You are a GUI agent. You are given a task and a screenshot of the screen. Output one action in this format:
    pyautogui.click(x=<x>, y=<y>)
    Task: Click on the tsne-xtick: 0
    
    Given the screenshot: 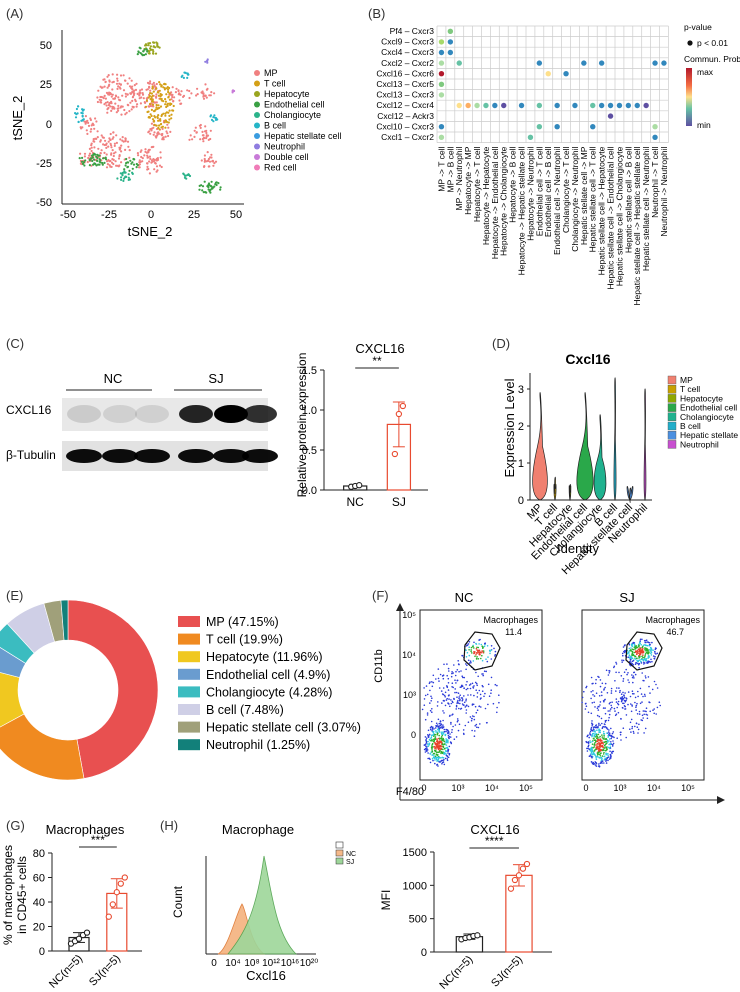 What is the action you would take?
    pyautogui.click(x=151, y=215)
    